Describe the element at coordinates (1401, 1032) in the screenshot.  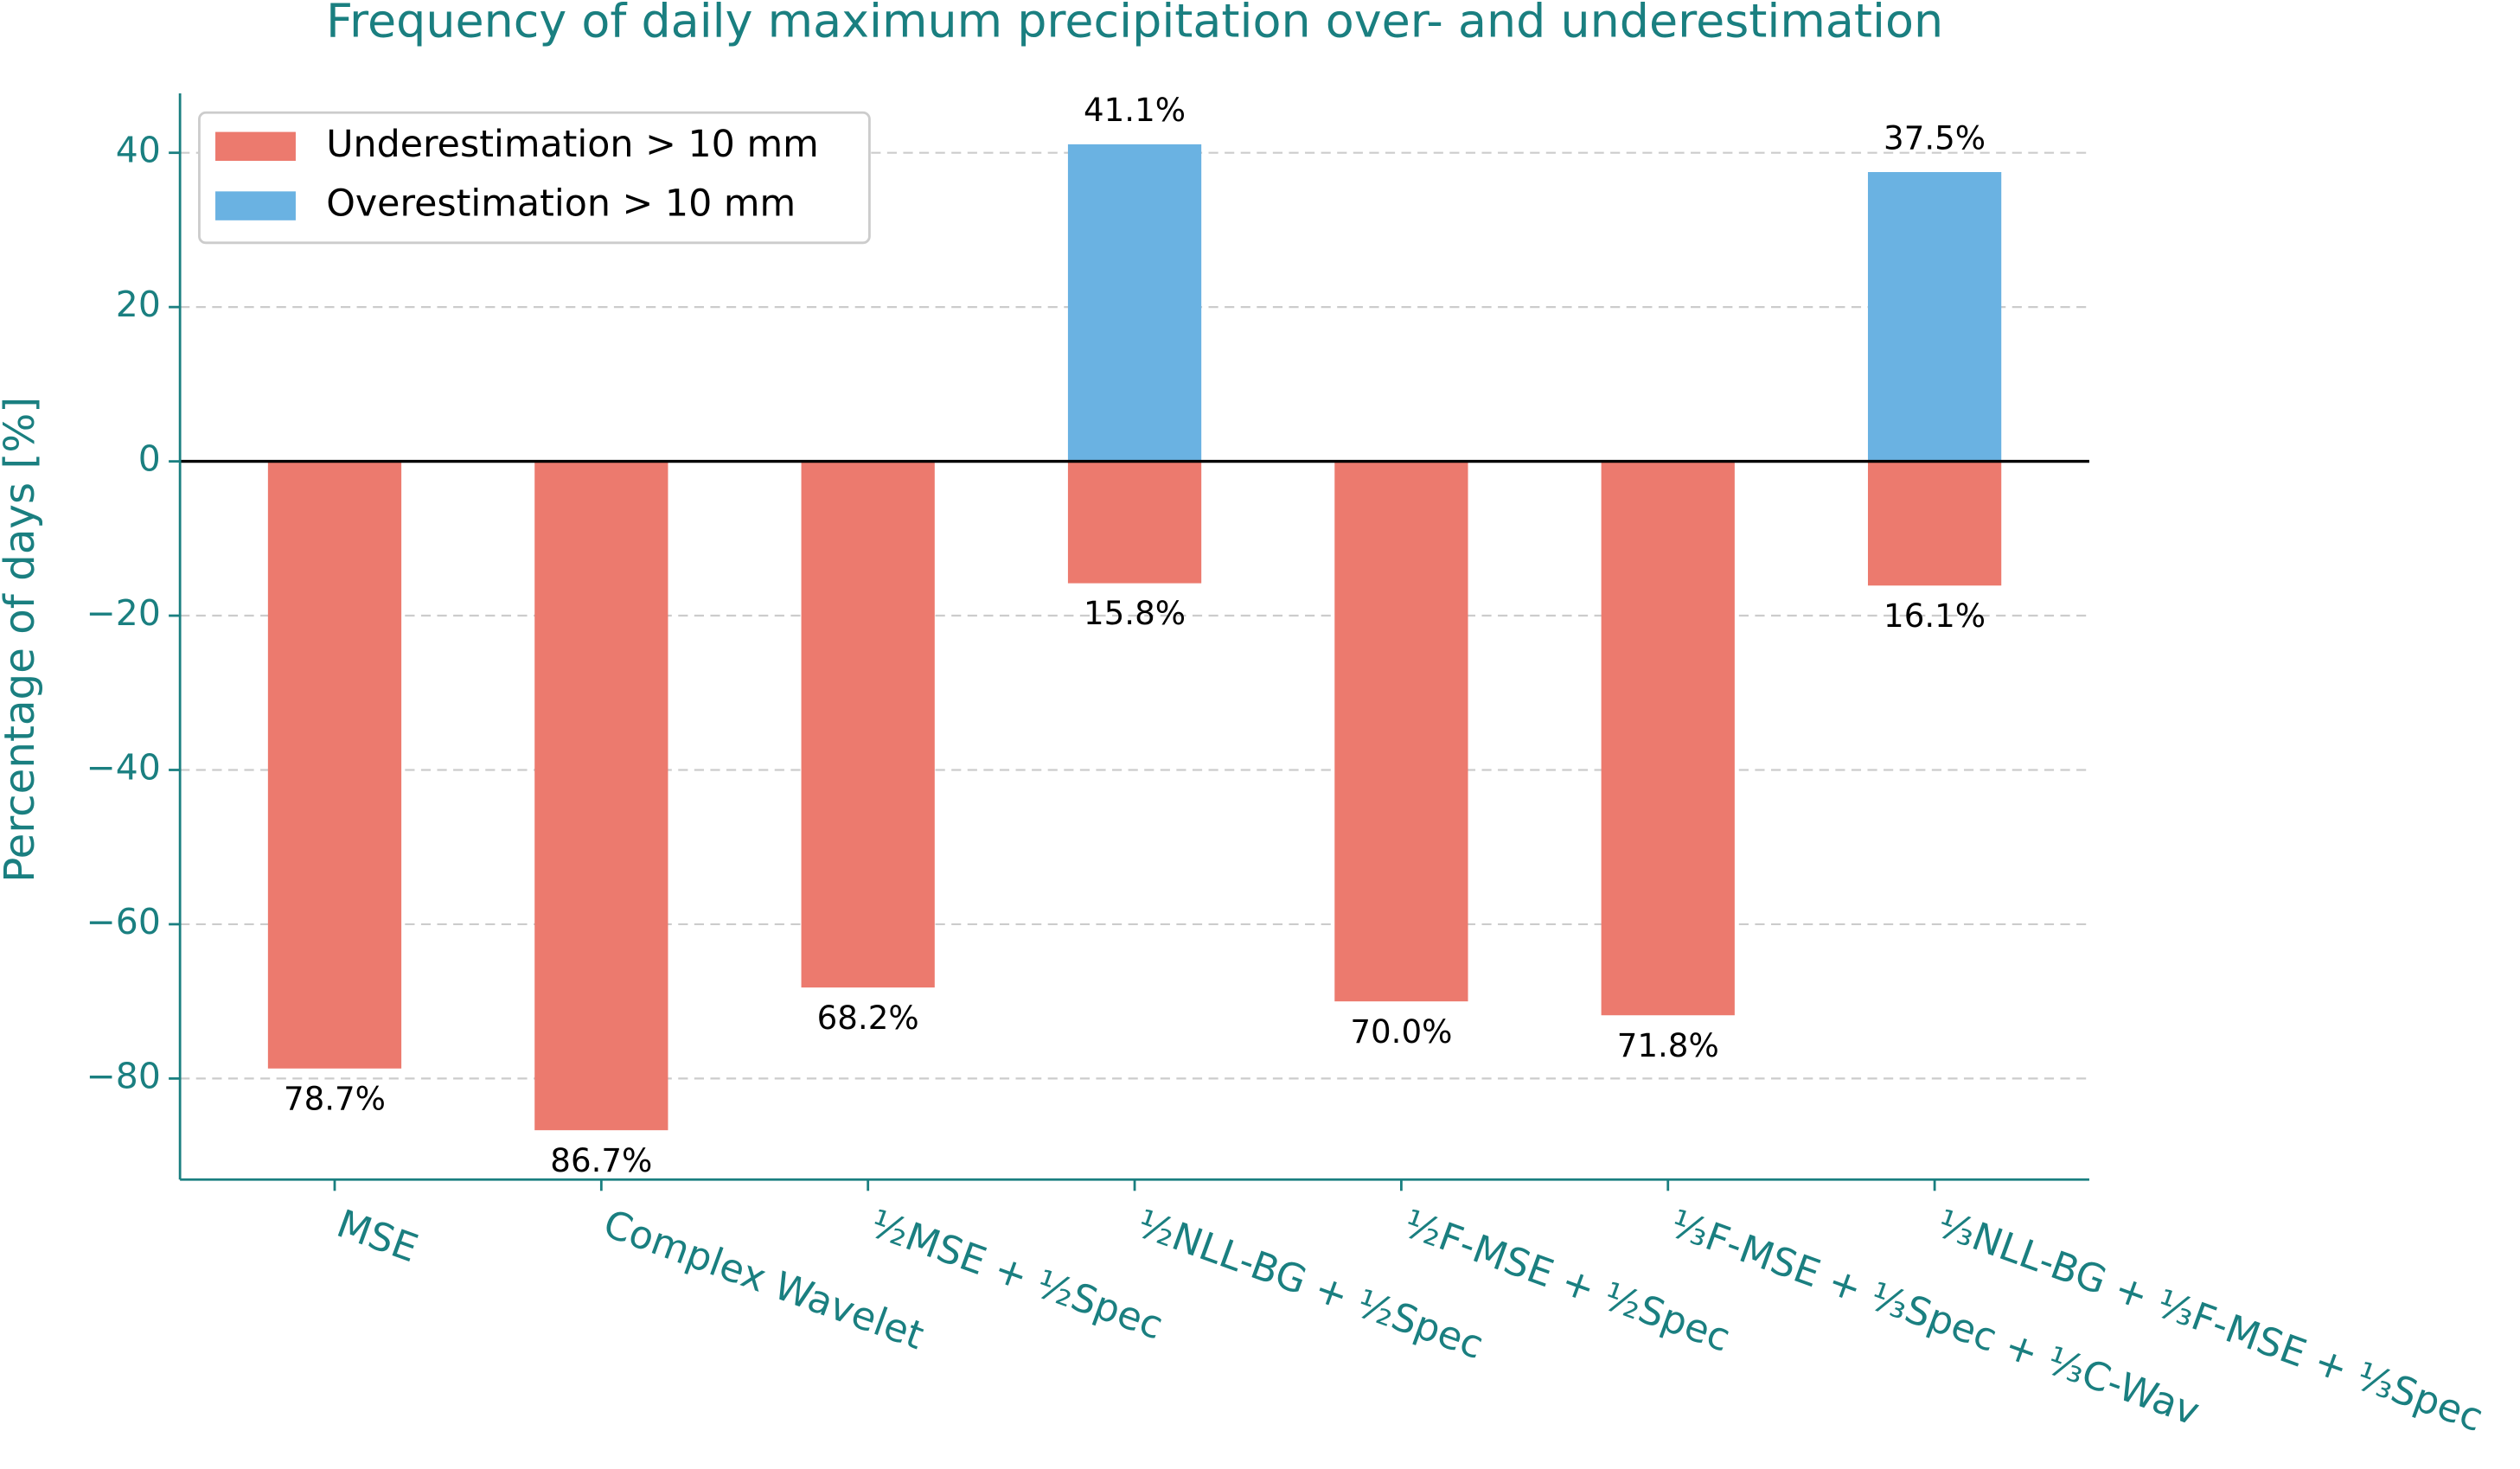
I see `value-label: 70.0%` at that location.